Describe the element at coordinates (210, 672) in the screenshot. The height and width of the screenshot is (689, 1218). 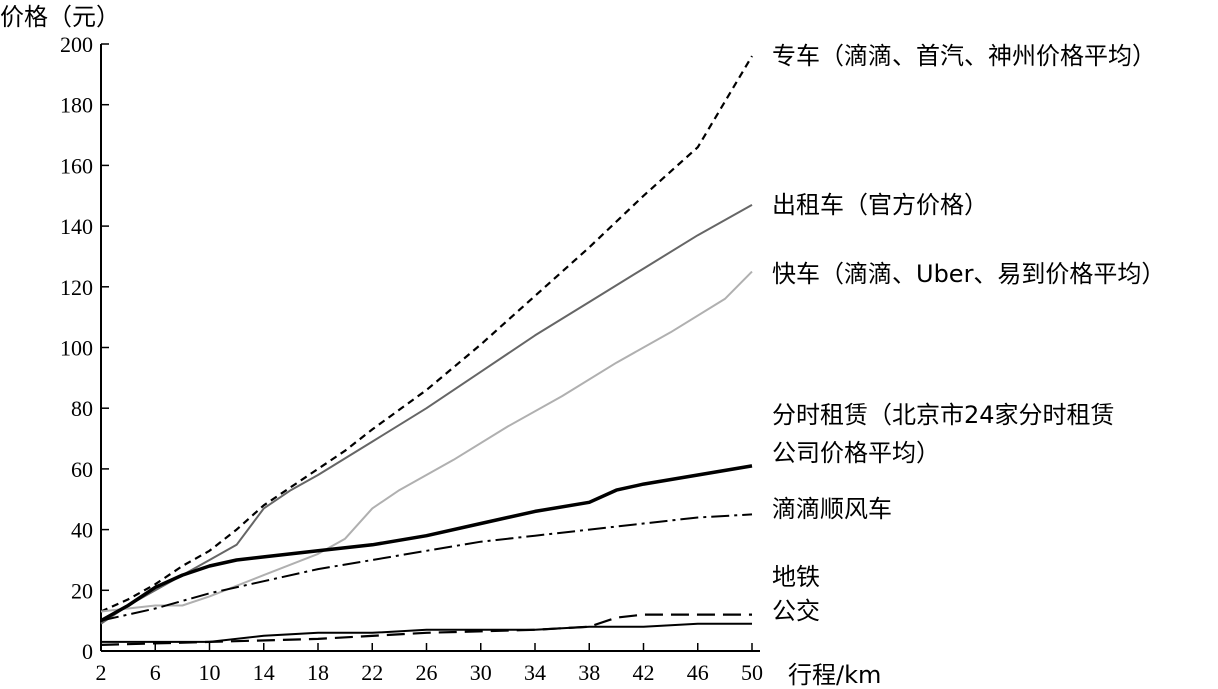
I see `x-tick-label: 10` at that location.